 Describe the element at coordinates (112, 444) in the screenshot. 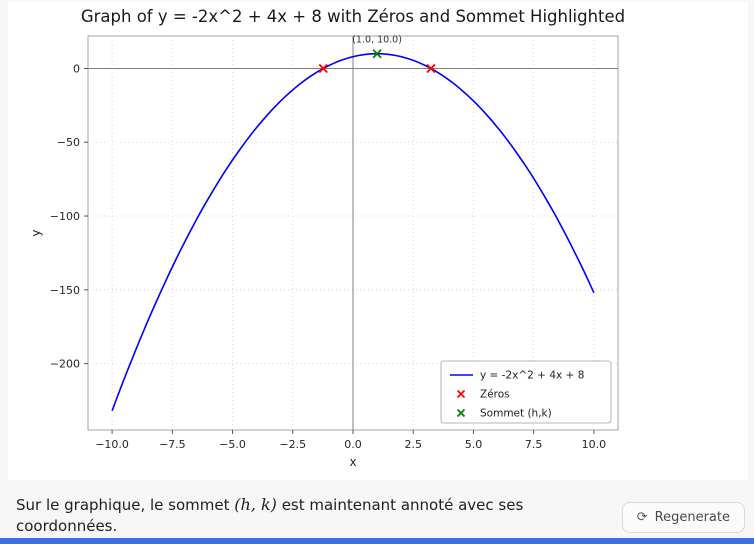

I see `x-tick-label: −10.0` at that location.